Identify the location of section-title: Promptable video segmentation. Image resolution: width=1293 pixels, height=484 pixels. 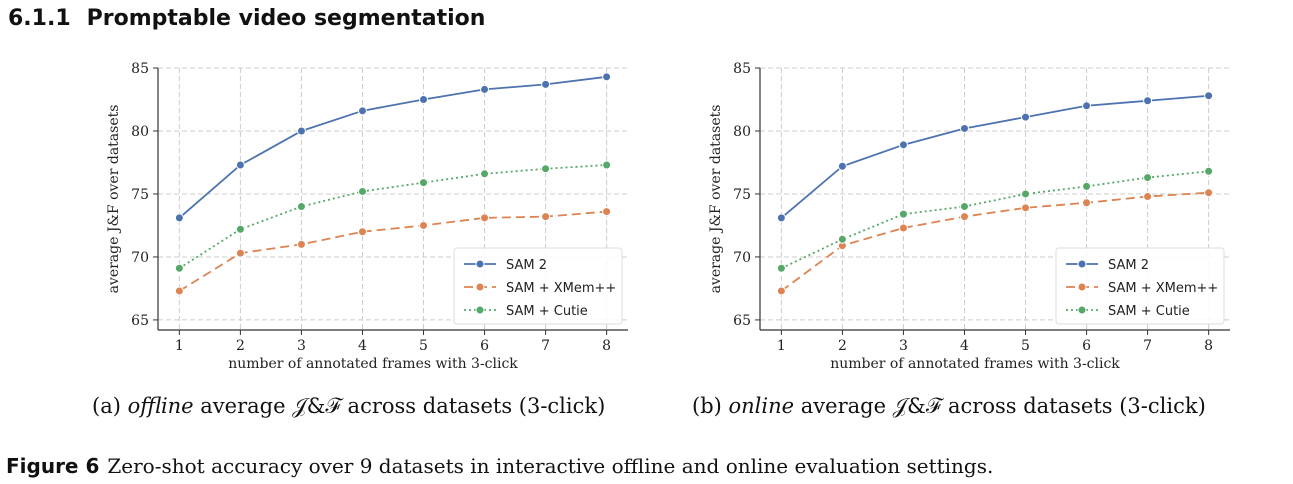
(286, 18).